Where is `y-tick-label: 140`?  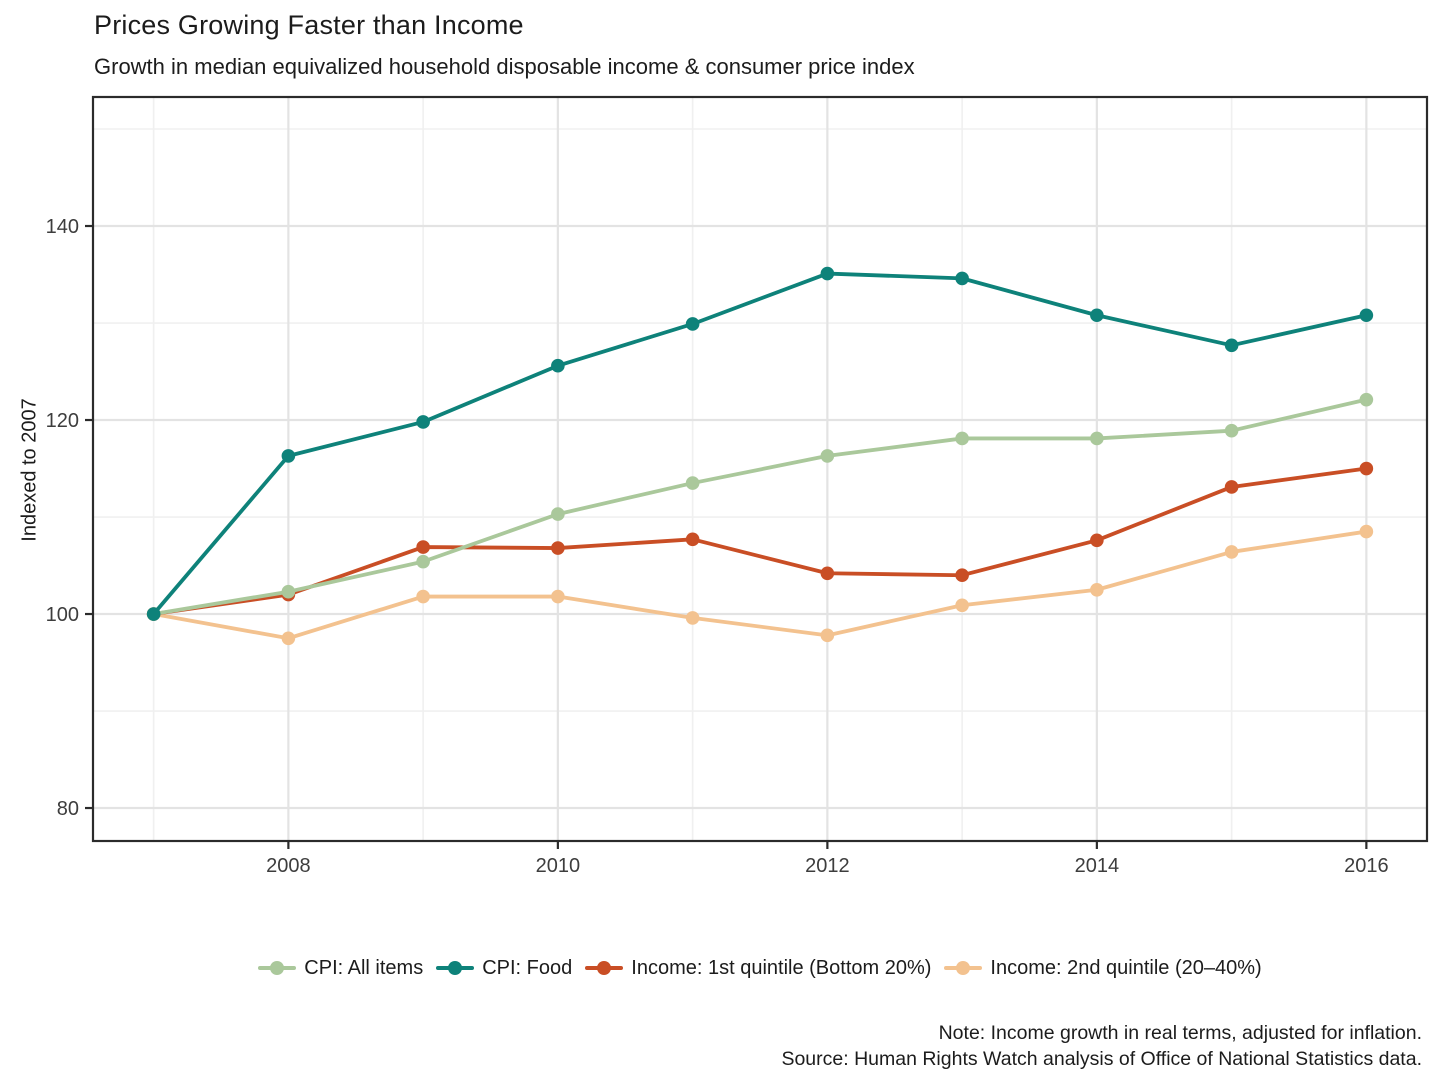
y-tick-label: 140 is located at coordinates (62, 227).